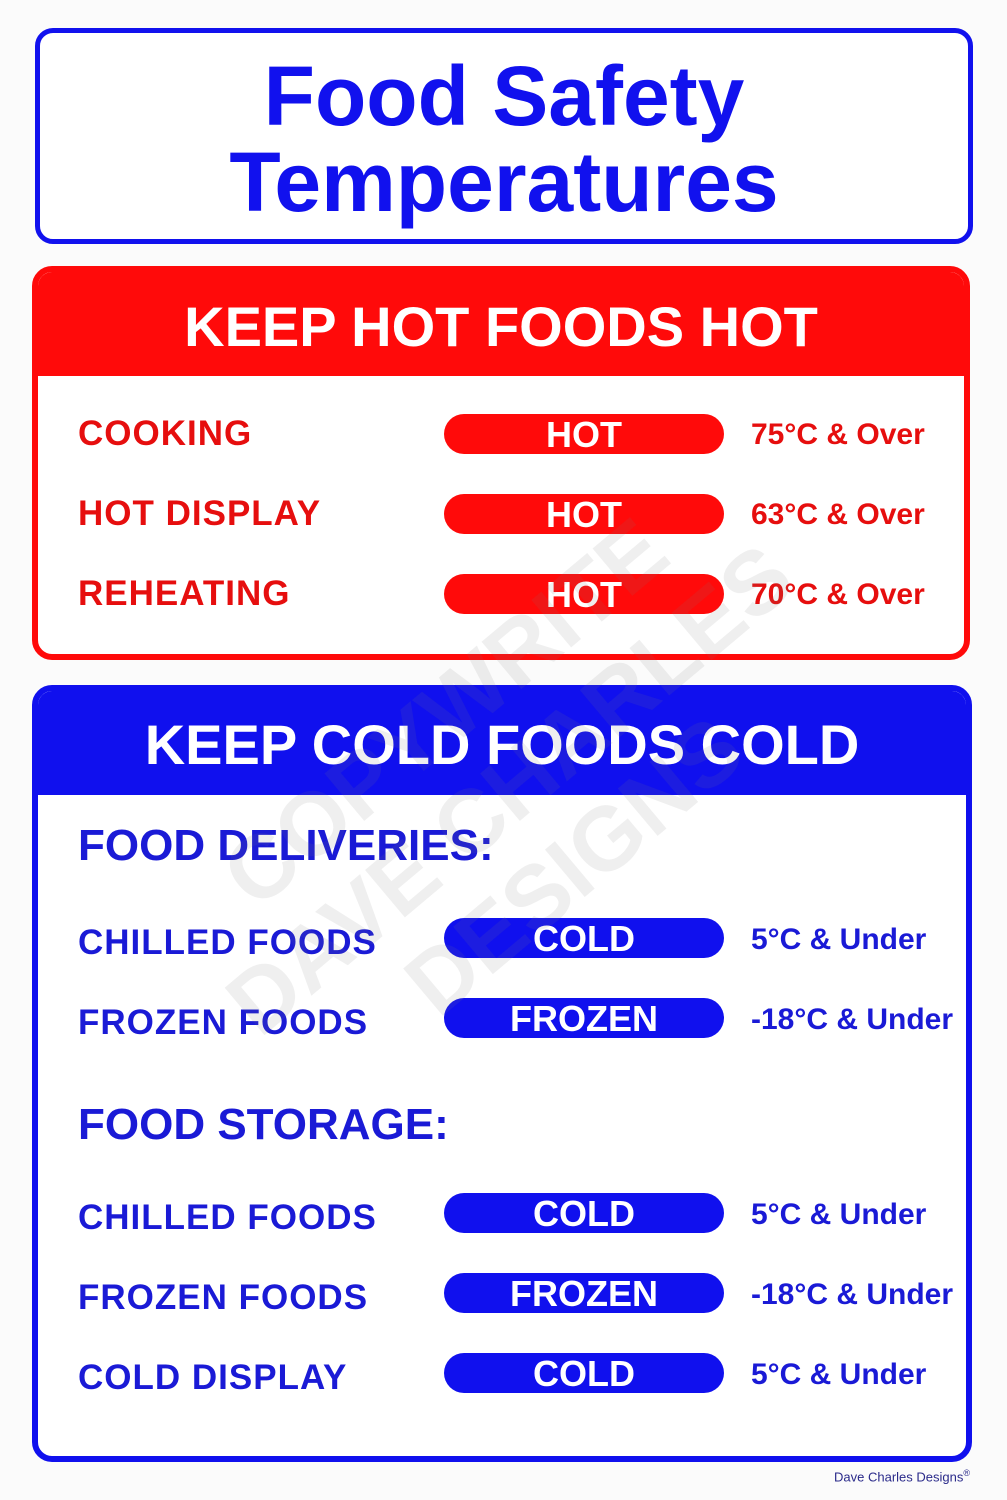  I want to click on temperature-value: 70°C & Over, so click(838, 594).